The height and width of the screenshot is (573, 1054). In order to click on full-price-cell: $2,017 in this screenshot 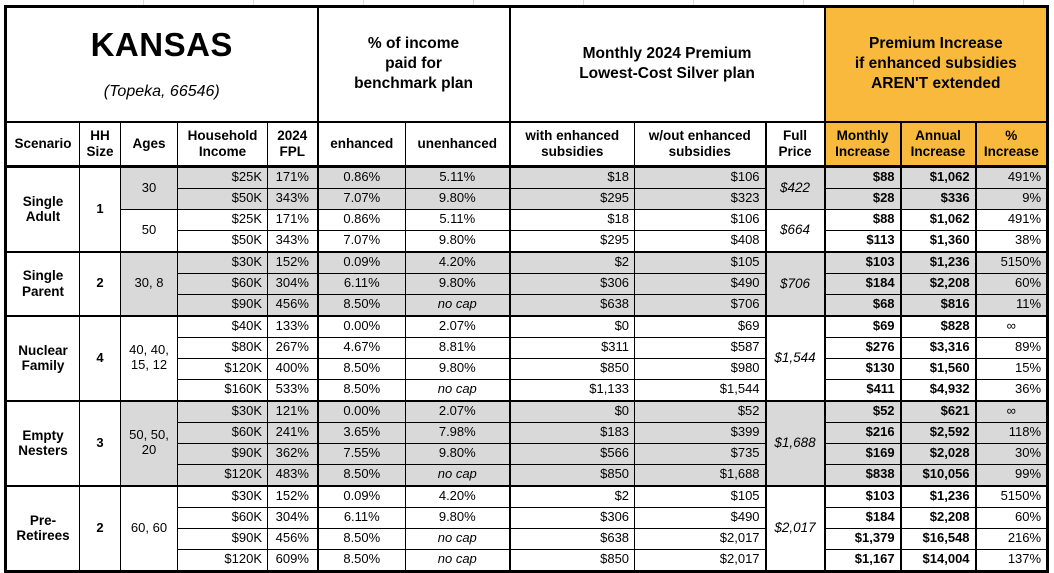, I will do `click(795, 528)`.